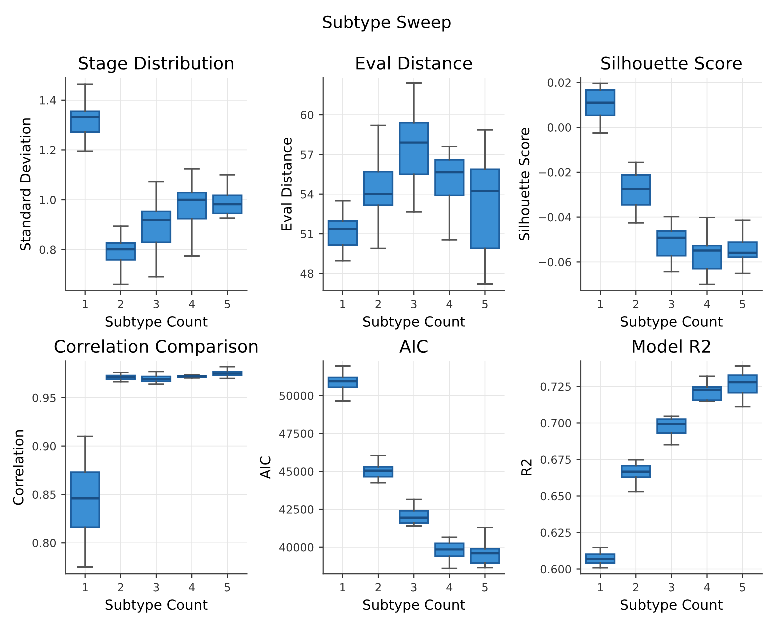 The image size is (774, 624). What do you see at coordinates (387, 24) in the screenshot?
I see `text: Subtype Sweep` at bounding box center [387, 24].